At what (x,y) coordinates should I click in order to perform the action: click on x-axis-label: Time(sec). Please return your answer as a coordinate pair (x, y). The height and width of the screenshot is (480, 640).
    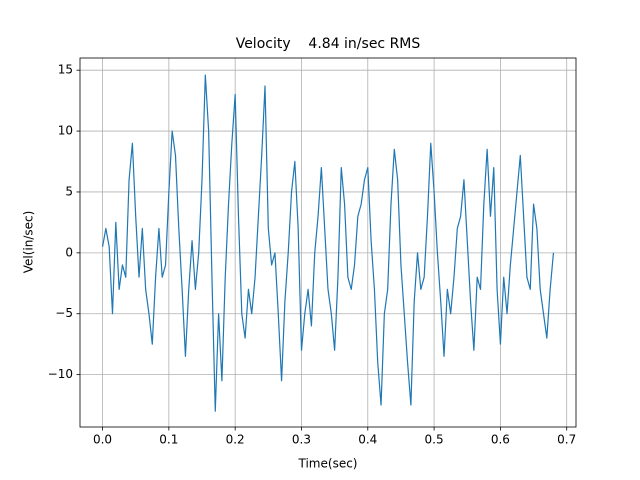
    Looking at the image, I should click on (328, 464).